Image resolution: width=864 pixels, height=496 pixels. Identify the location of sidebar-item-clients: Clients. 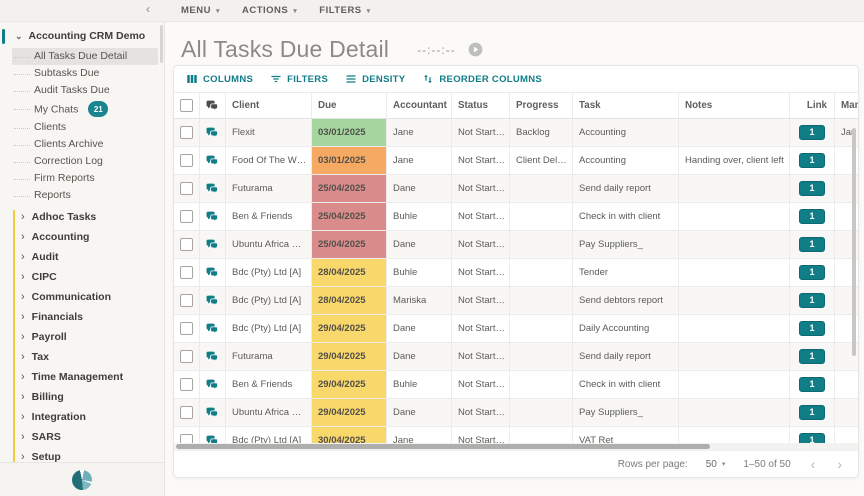
(85, 127).